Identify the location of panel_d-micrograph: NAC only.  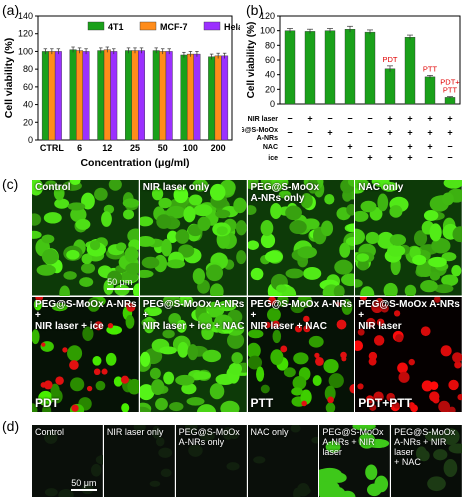
(283, 461).